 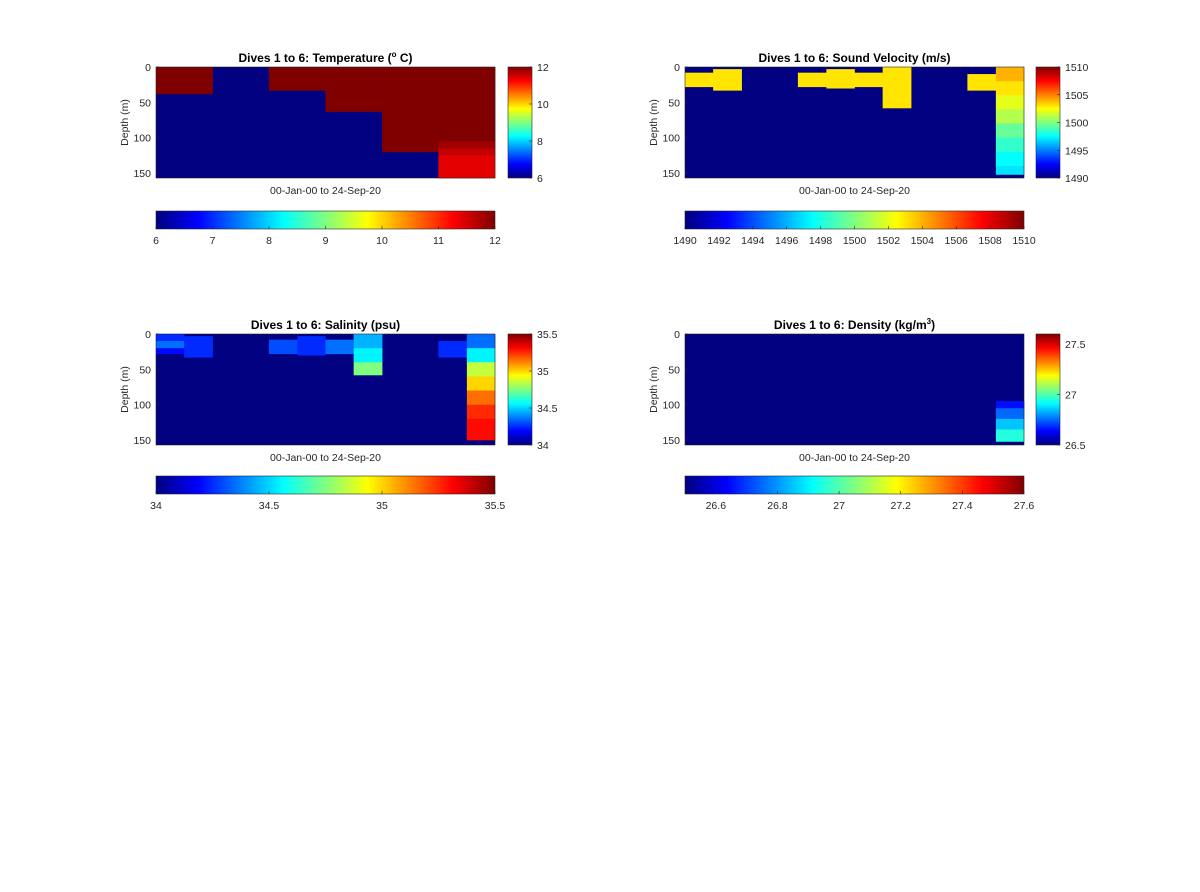 I want to click on colorbar-right-tick-label: 26.5, so click(x=1075, y=446).